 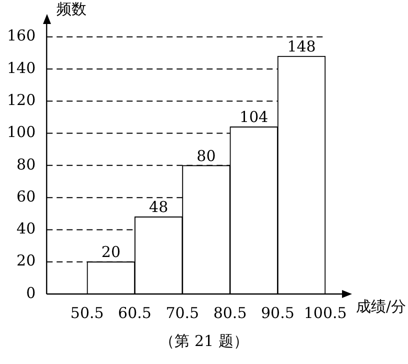 What do you see at coordinates (71, 9) in the screenshot?
I see `y-axis-title: 频数` at bounding box center [71, 9].